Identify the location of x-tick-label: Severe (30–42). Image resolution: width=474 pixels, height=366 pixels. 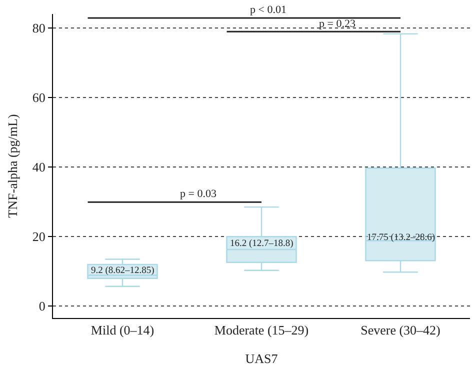
(400, 330).